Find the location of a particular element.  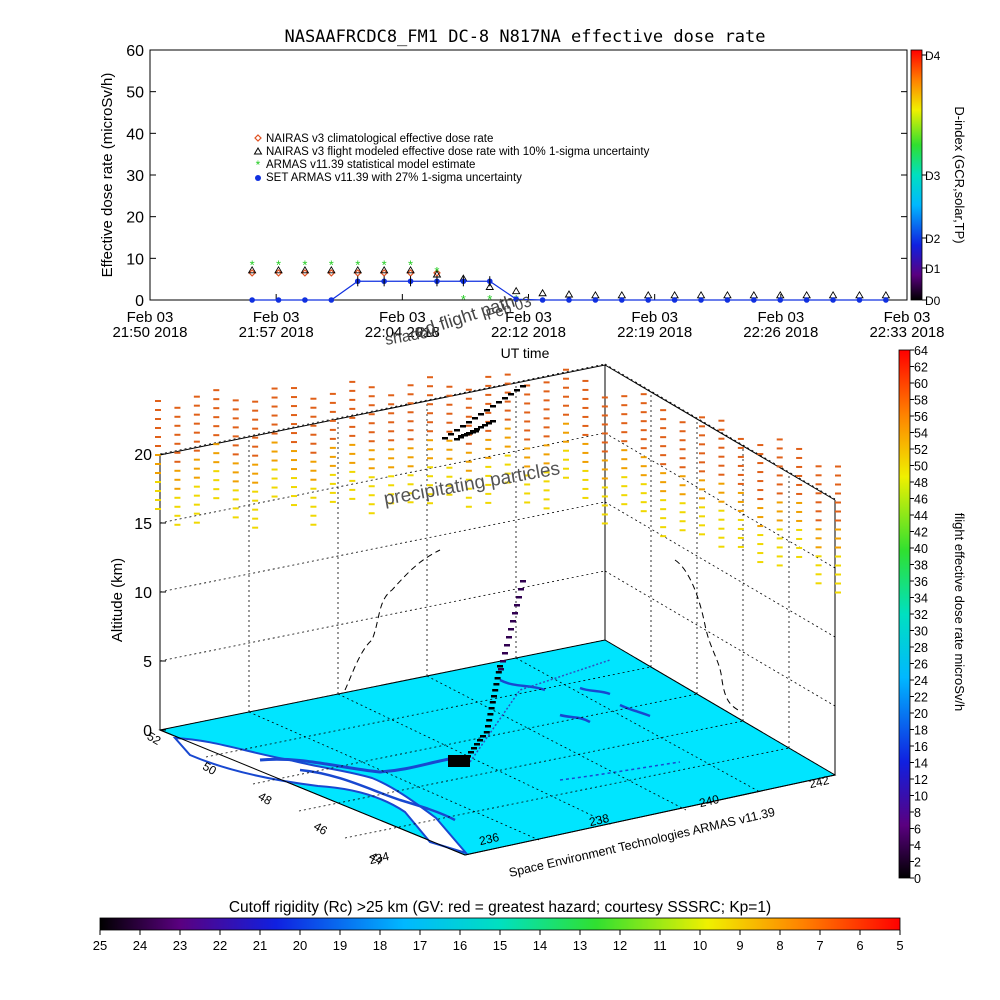

altitude-axis-label: Altitude (km) is located at coordinates (117, 600).